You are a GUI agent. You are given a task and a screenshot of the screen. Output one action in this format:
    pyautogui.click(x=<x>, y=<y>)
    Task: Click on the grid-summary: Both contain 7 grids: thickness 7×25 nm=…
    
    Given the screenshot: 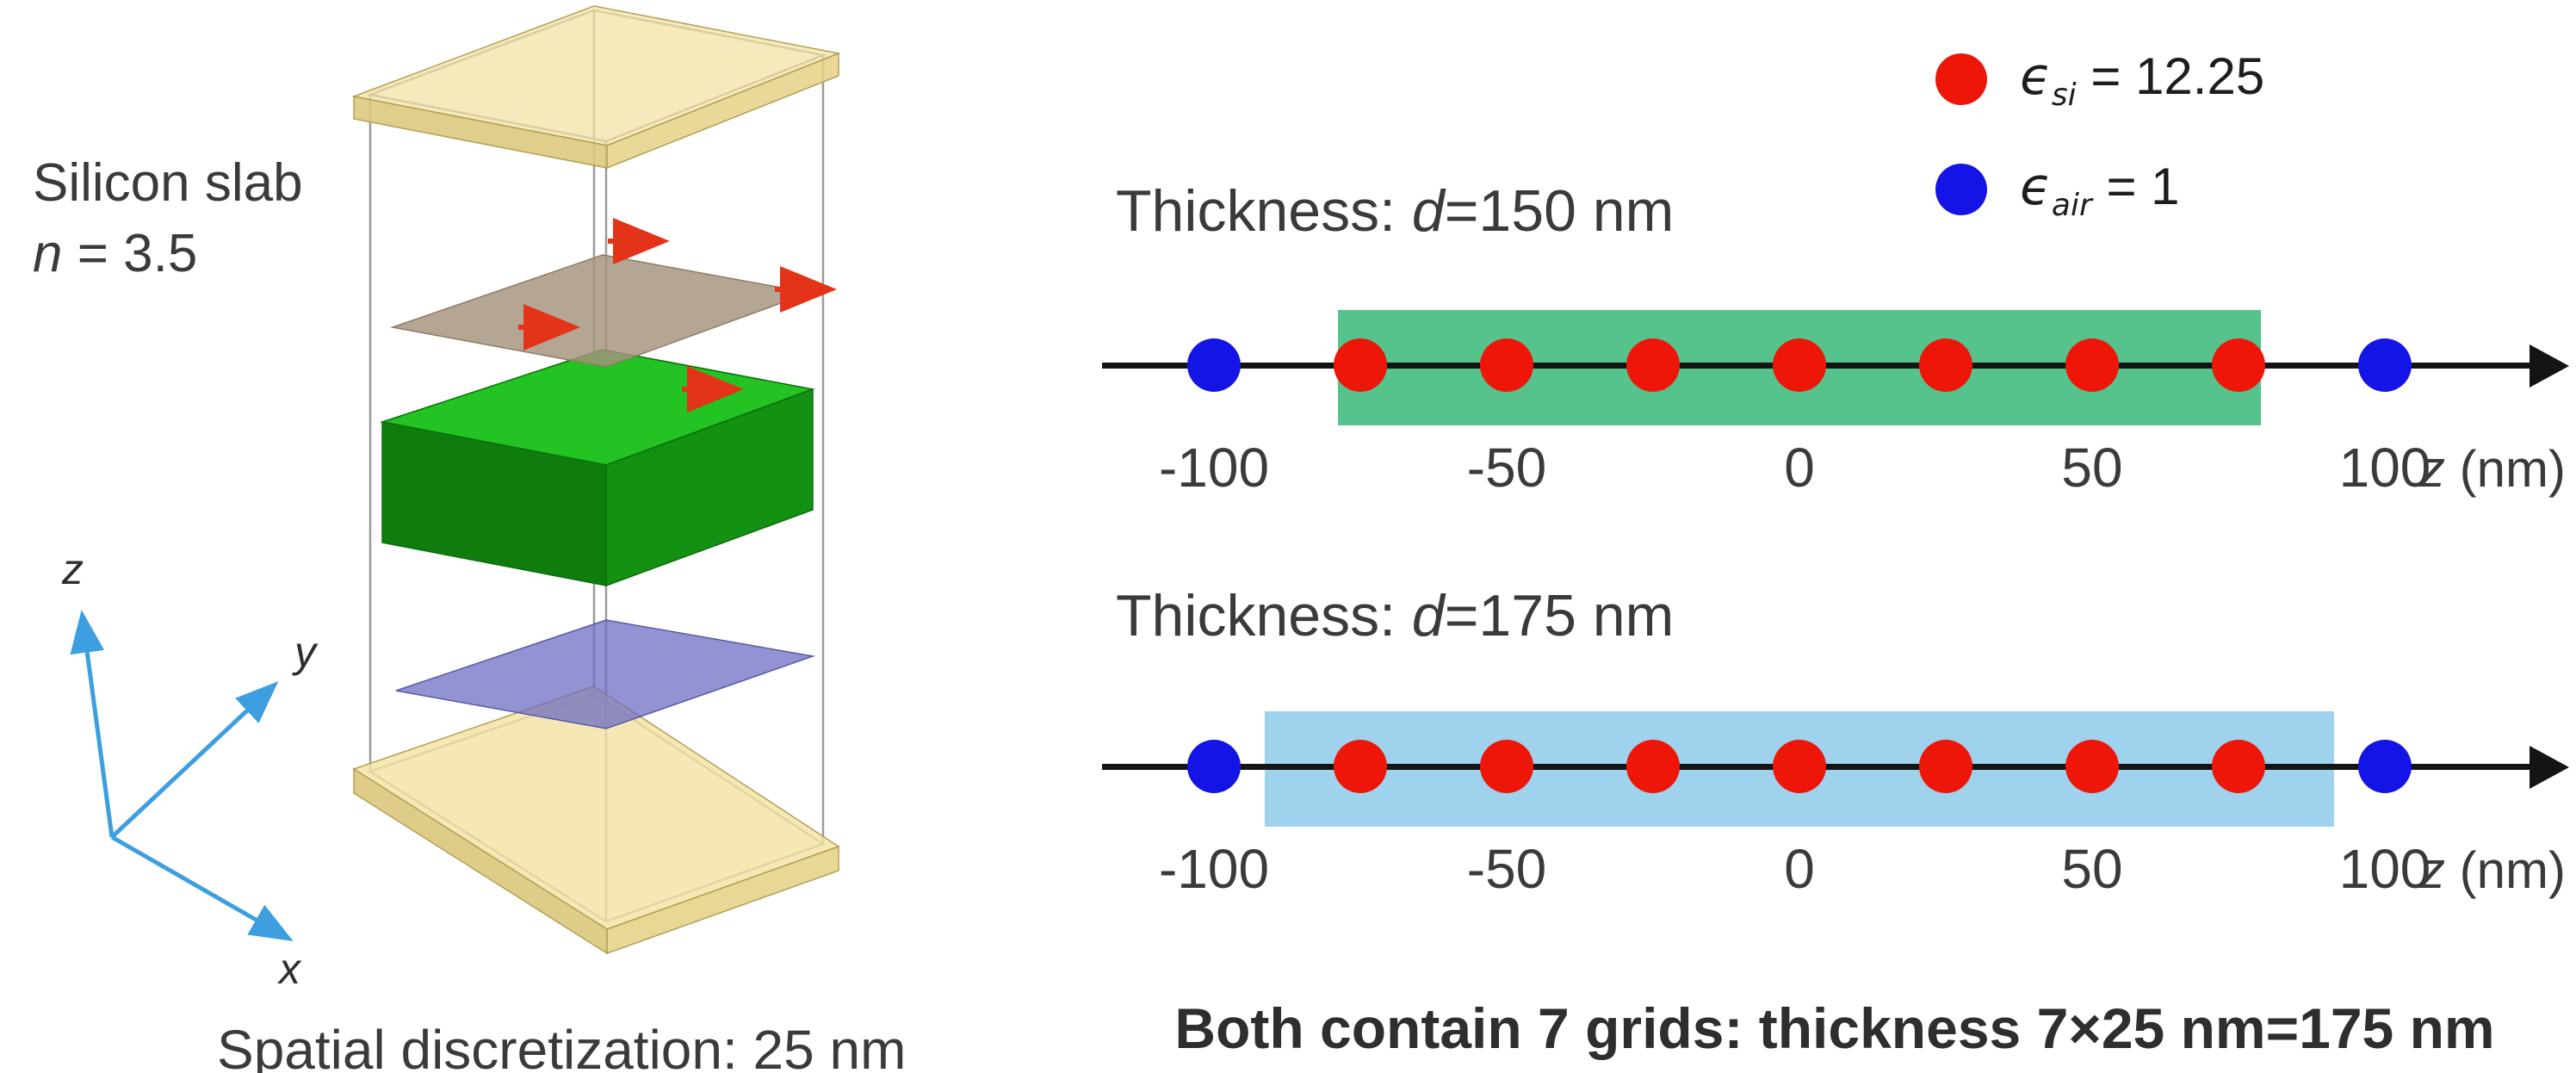 What is the action you would take?
    pyautogui.click(x=1835, y=1028)
    